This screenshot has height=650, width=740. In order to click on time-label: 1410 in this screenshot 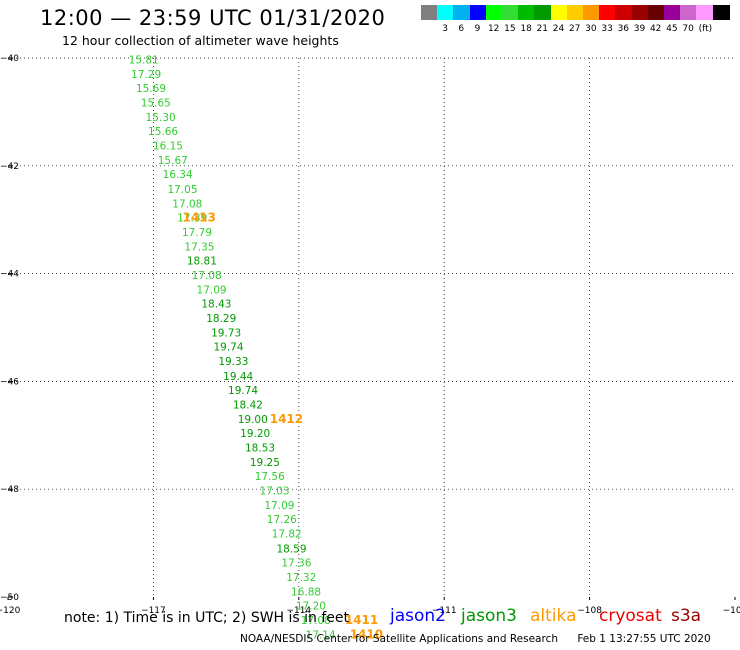, I will do `click(366, 635)`.